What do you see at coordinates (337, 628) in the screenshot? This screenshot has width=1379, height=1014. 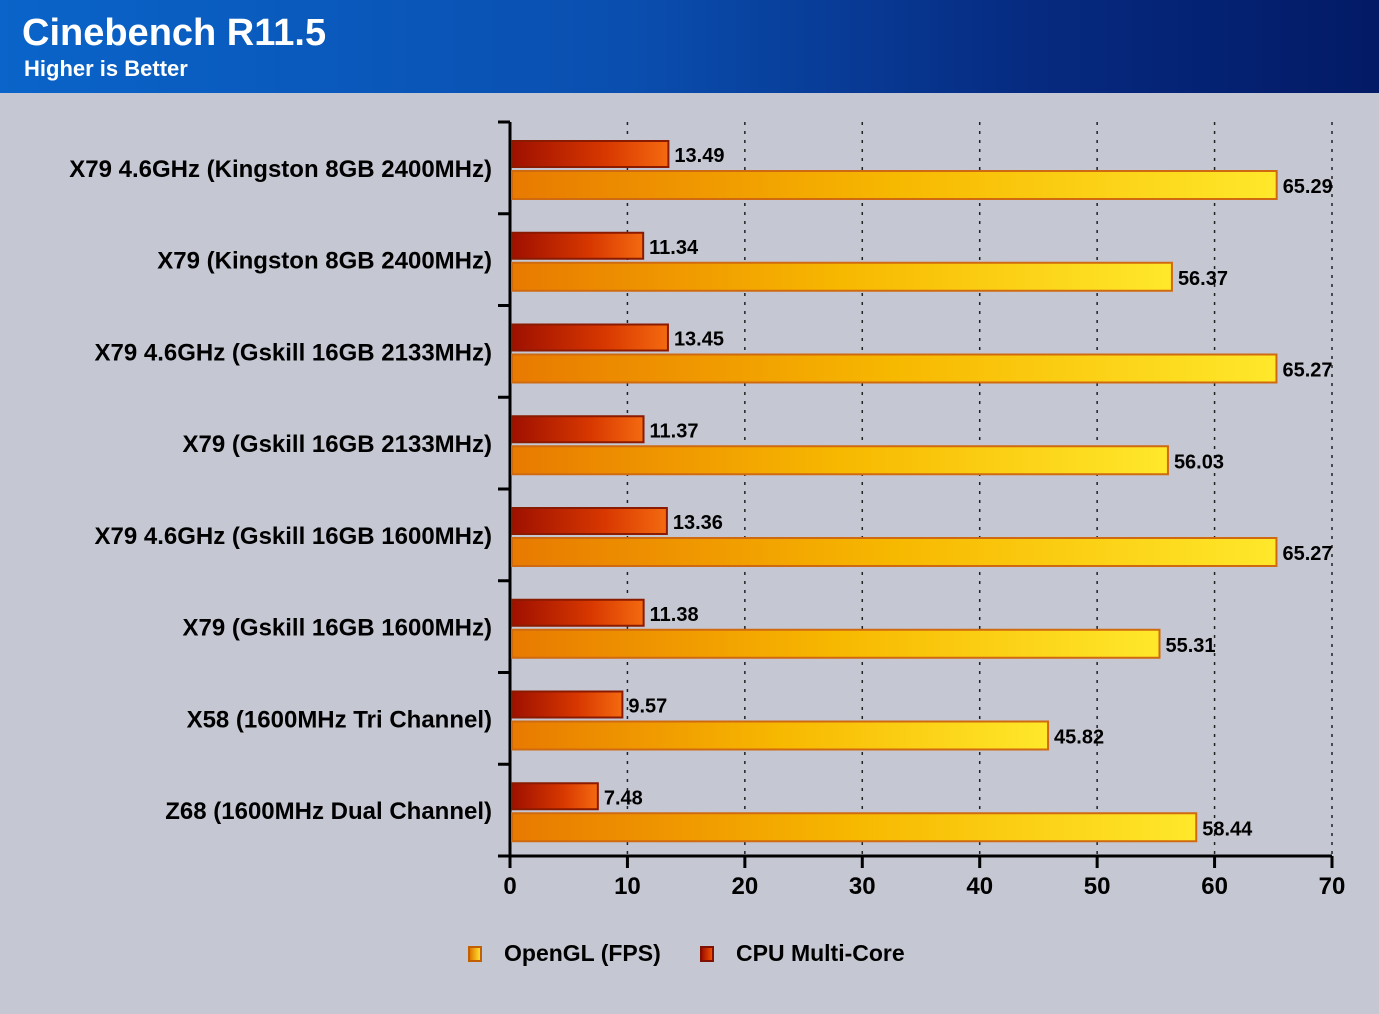 I see `category-label-5: X79 (Gskill 16GB 1600MHz)` at bounding box center [337, 628].